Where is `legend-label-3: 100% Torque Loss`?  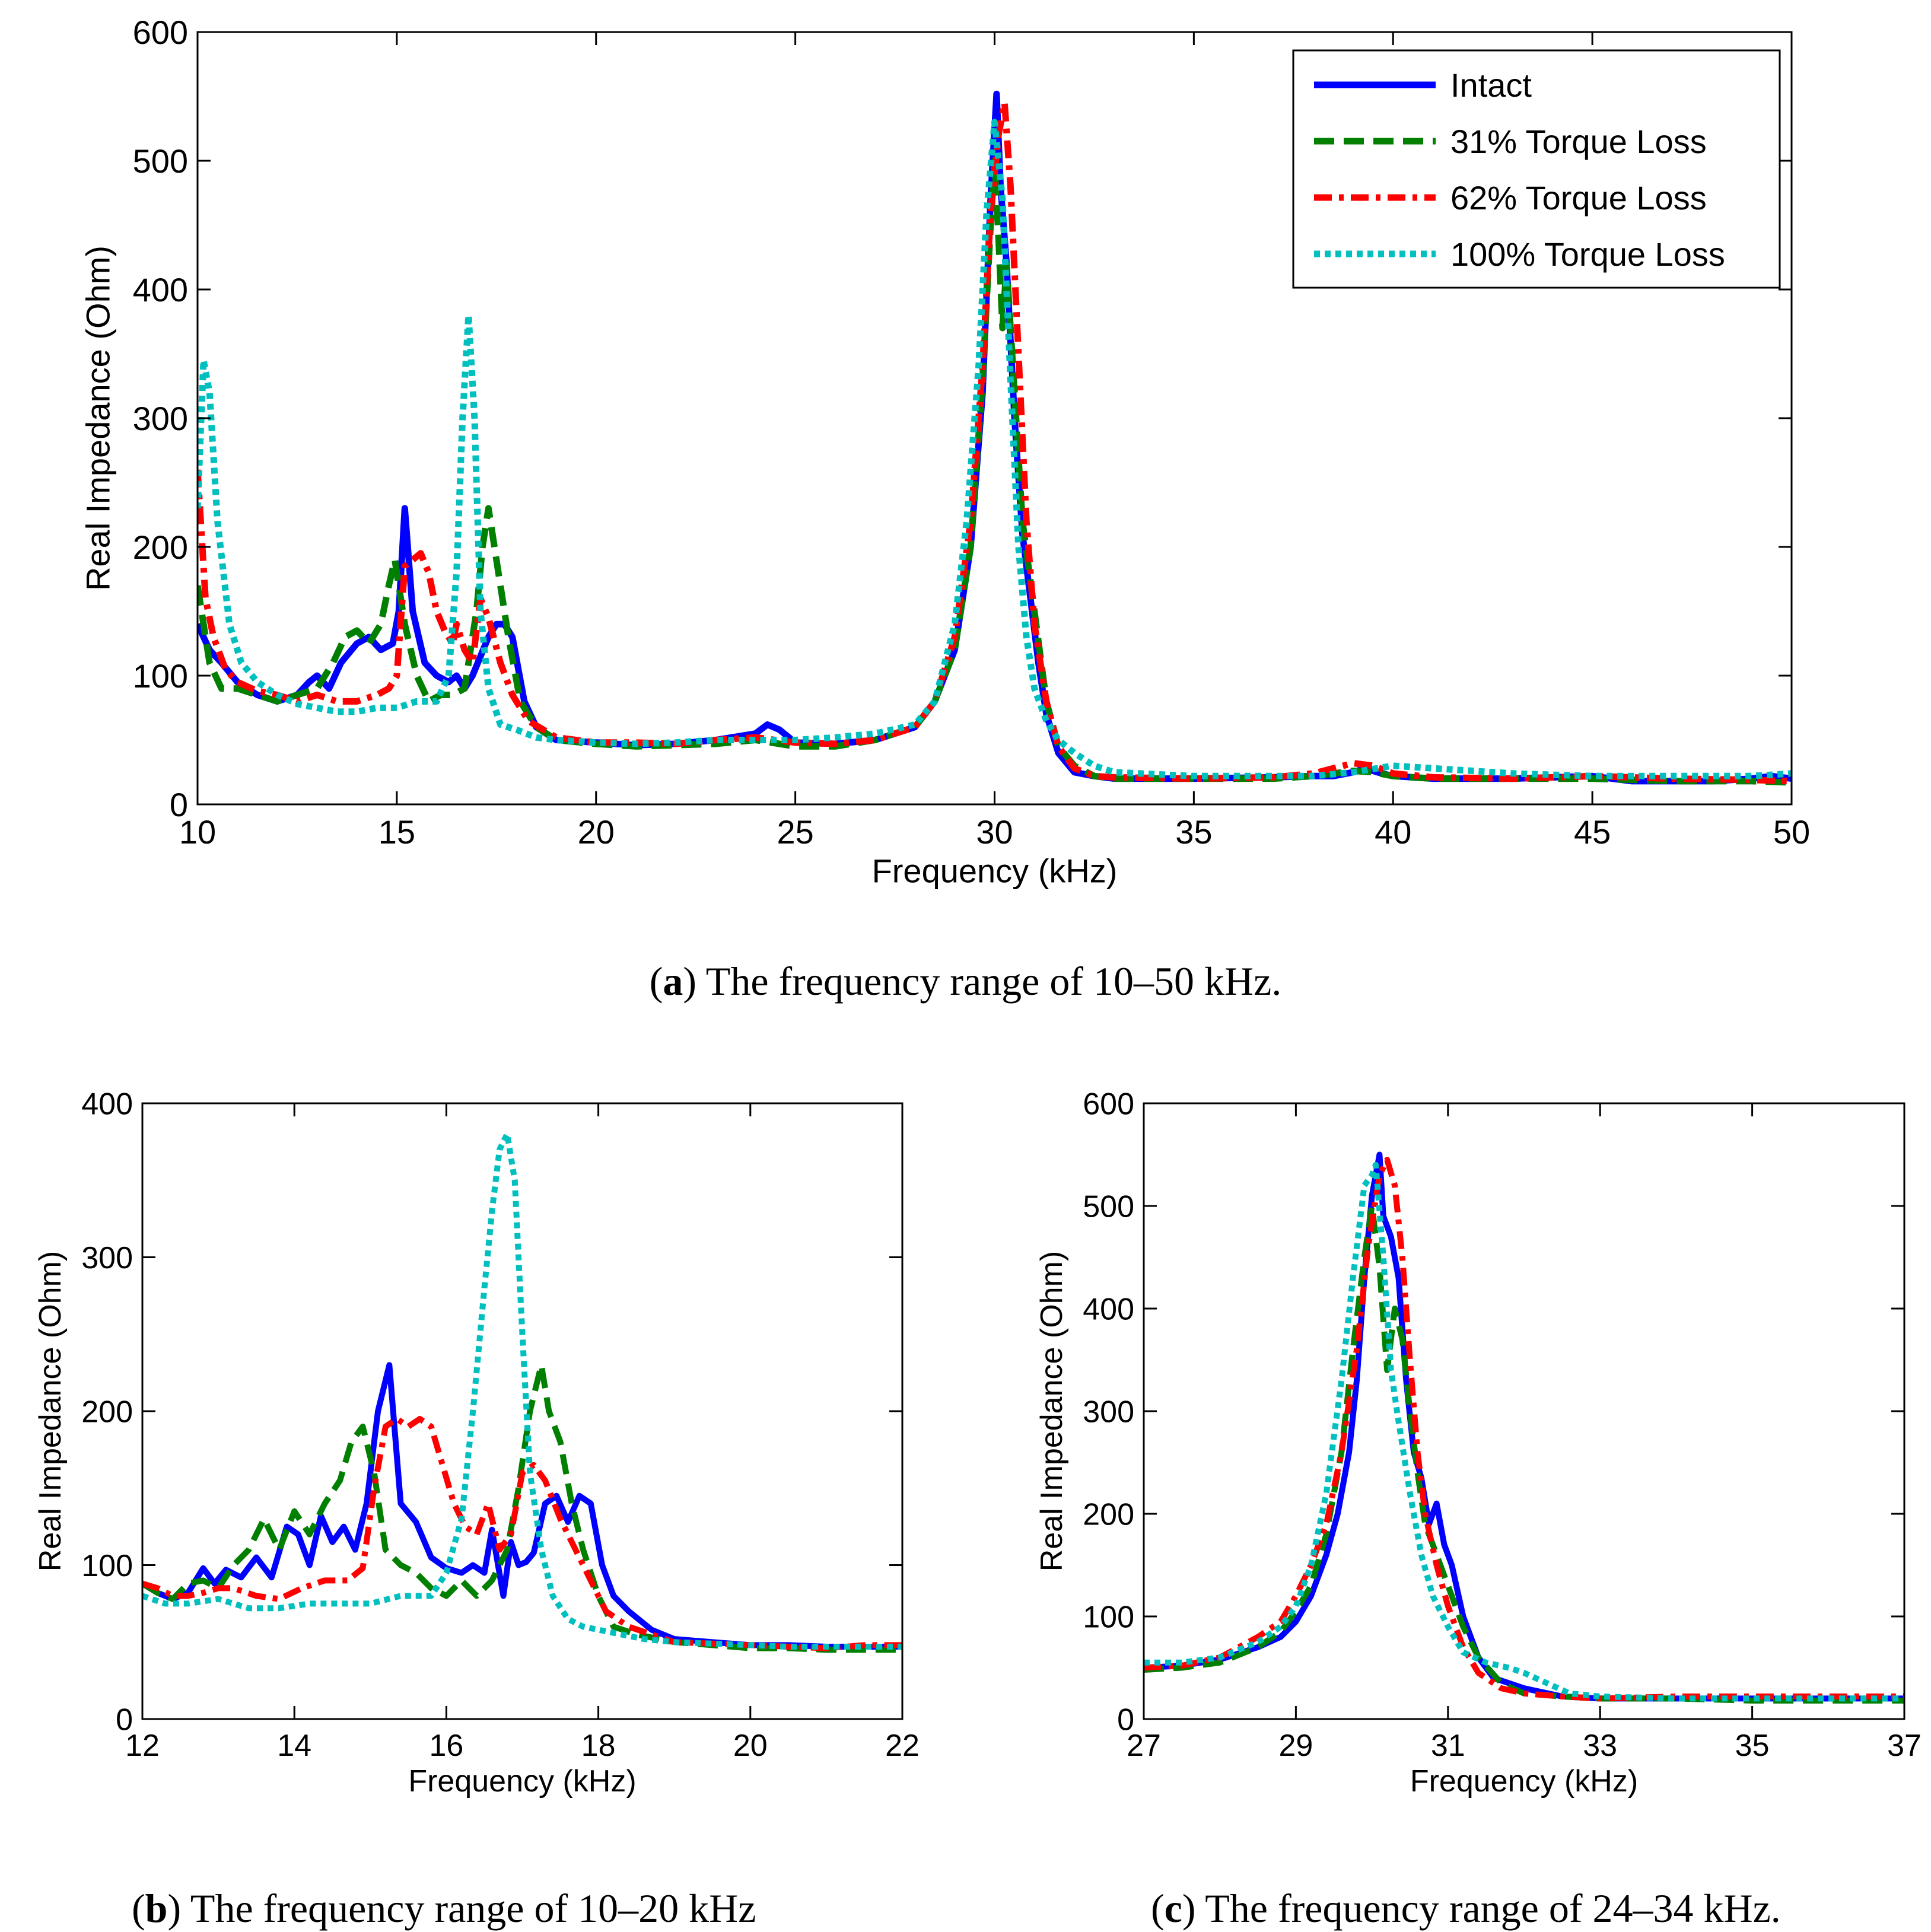
legend-label-3: 100% Torque Loss is located at coordinates (1587, 254).